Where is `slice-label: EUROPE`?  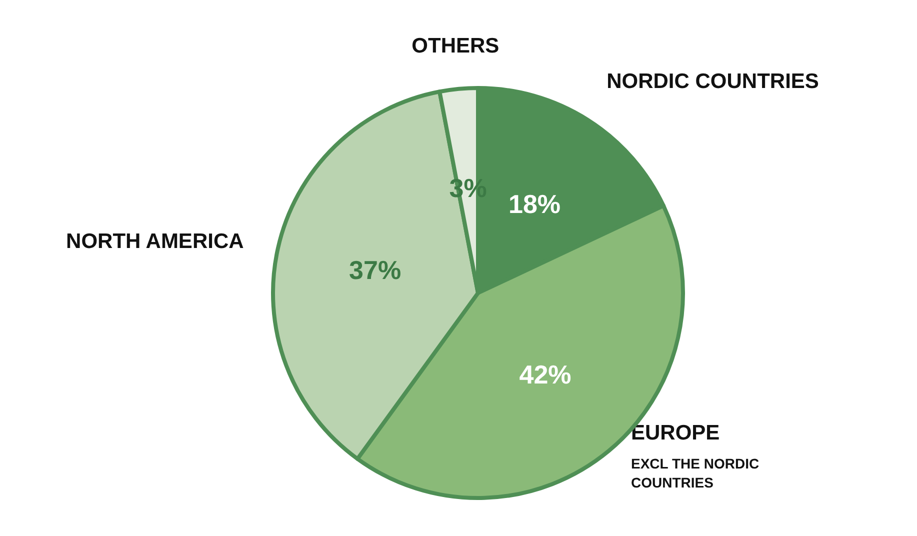 slice-label: EUROPE is located at coordinates (675, 433).